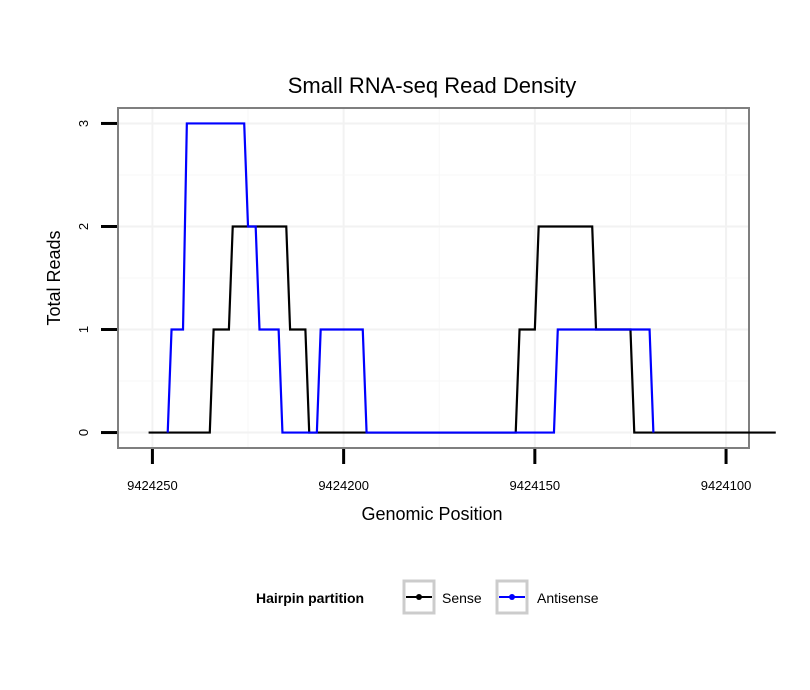 The height and width of the screenshot is (690, 810). Describe the element at coordinates (726, 485) in the screenshot. I see `x-tick-label: 9424100` at that location.